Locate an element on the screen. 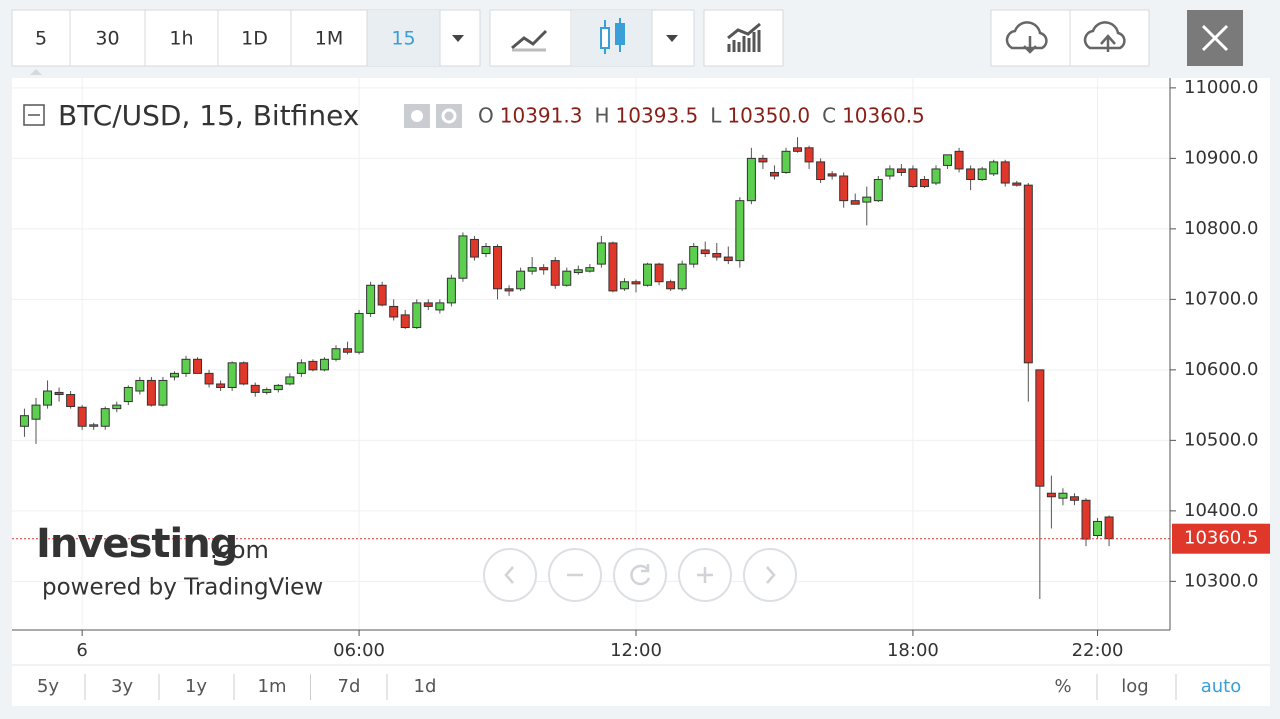 The image size is (1280, 719). close-icon is located at coordinates (1215, 38).